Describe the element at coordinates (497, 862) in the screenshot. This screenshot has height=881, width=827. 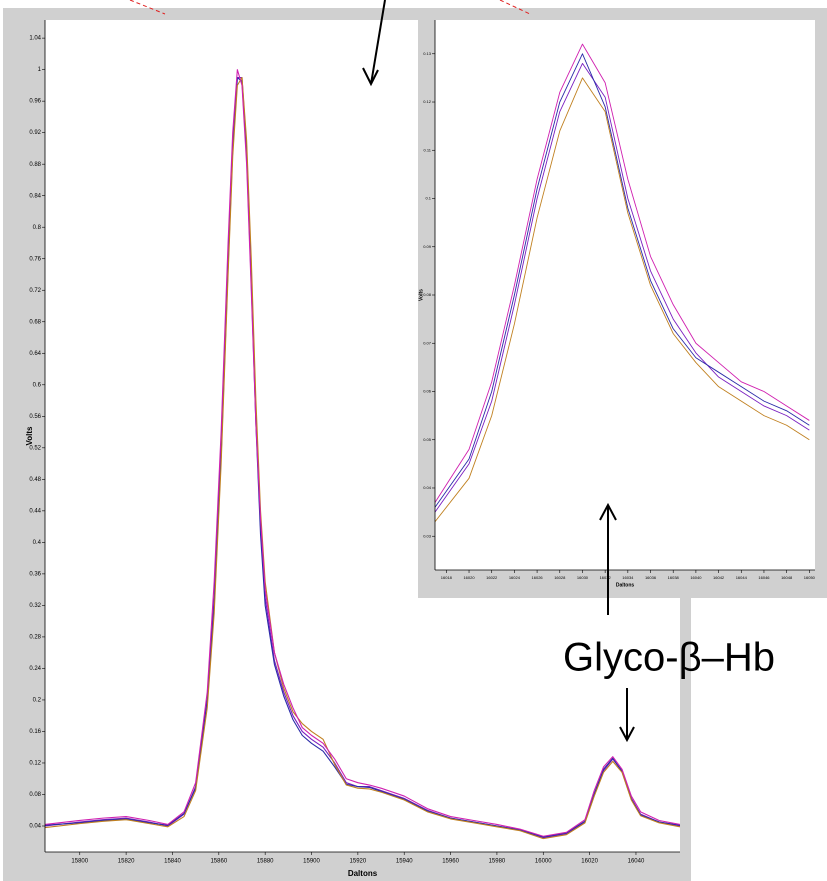
I see `x-tick-label: 15980` at that location.